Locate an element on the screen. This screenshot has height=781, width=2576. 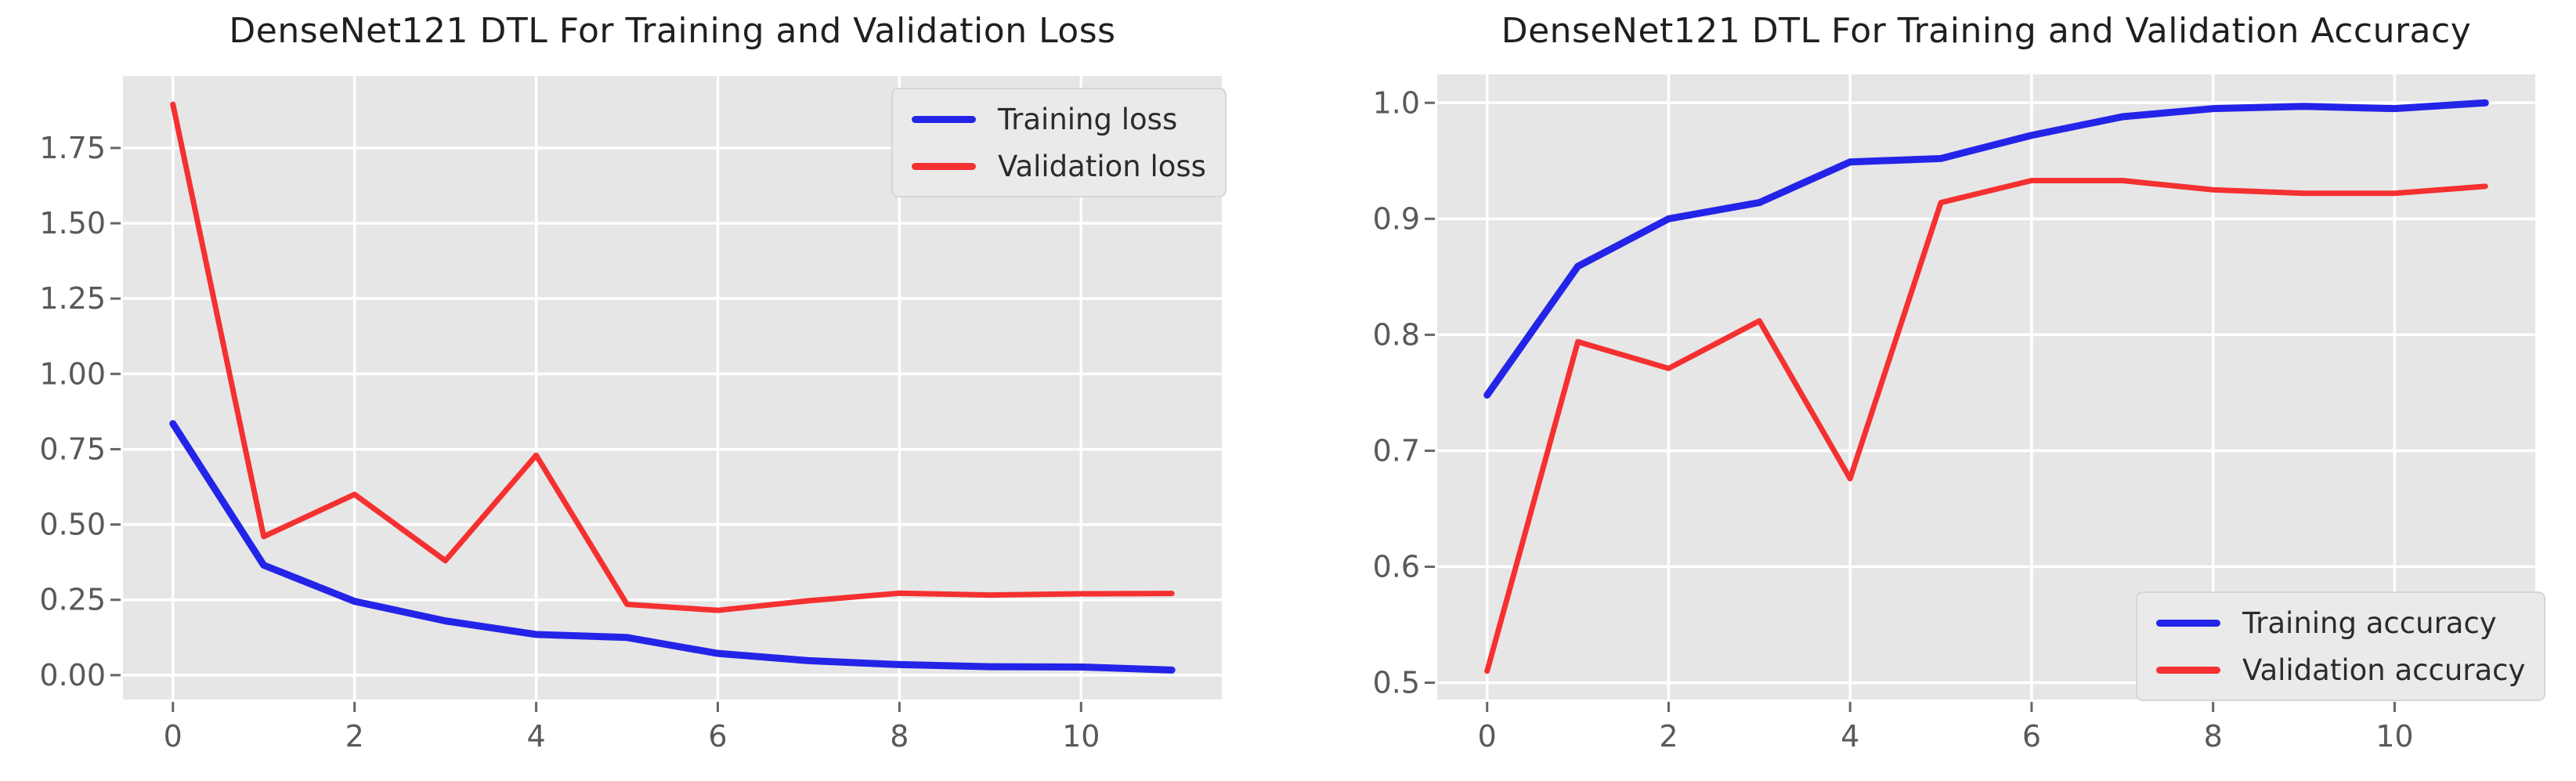
training-loss-line-swatch is located at coordinates (944, 119).